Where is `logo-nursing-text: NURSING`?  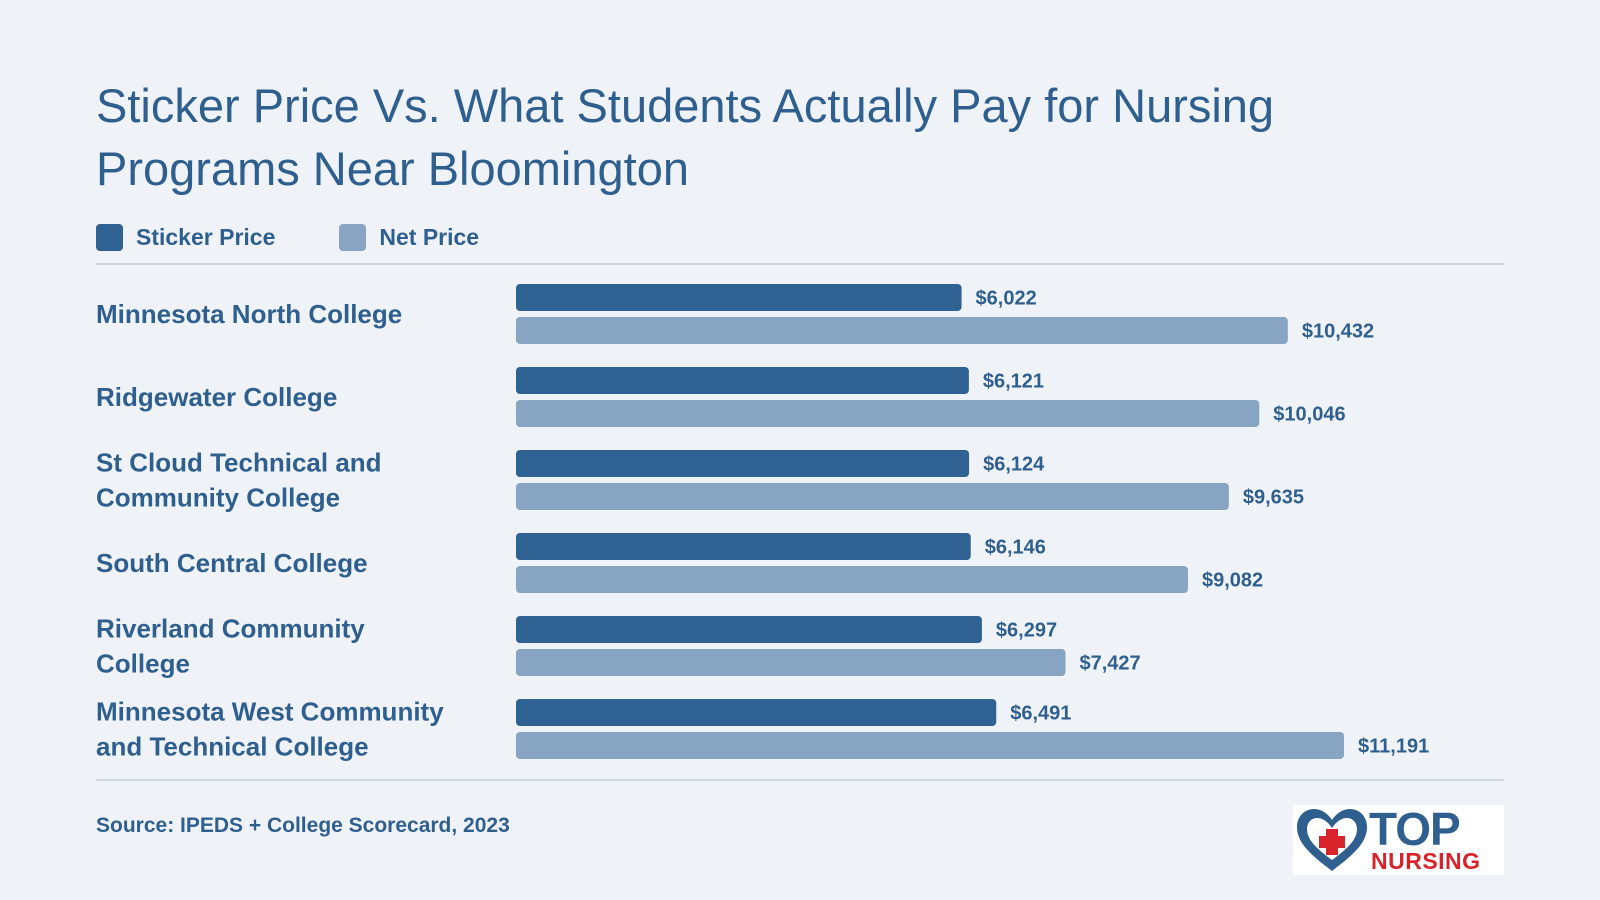 logo-nursing-text: NURSING is located at coordinates (1426, 861).